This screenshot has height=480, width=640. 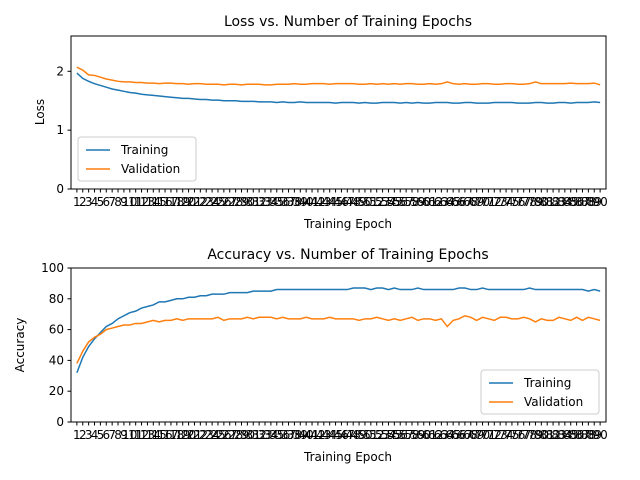 I want to click on accuracy-x-tick-label: 67, so click(x=464, y=435).